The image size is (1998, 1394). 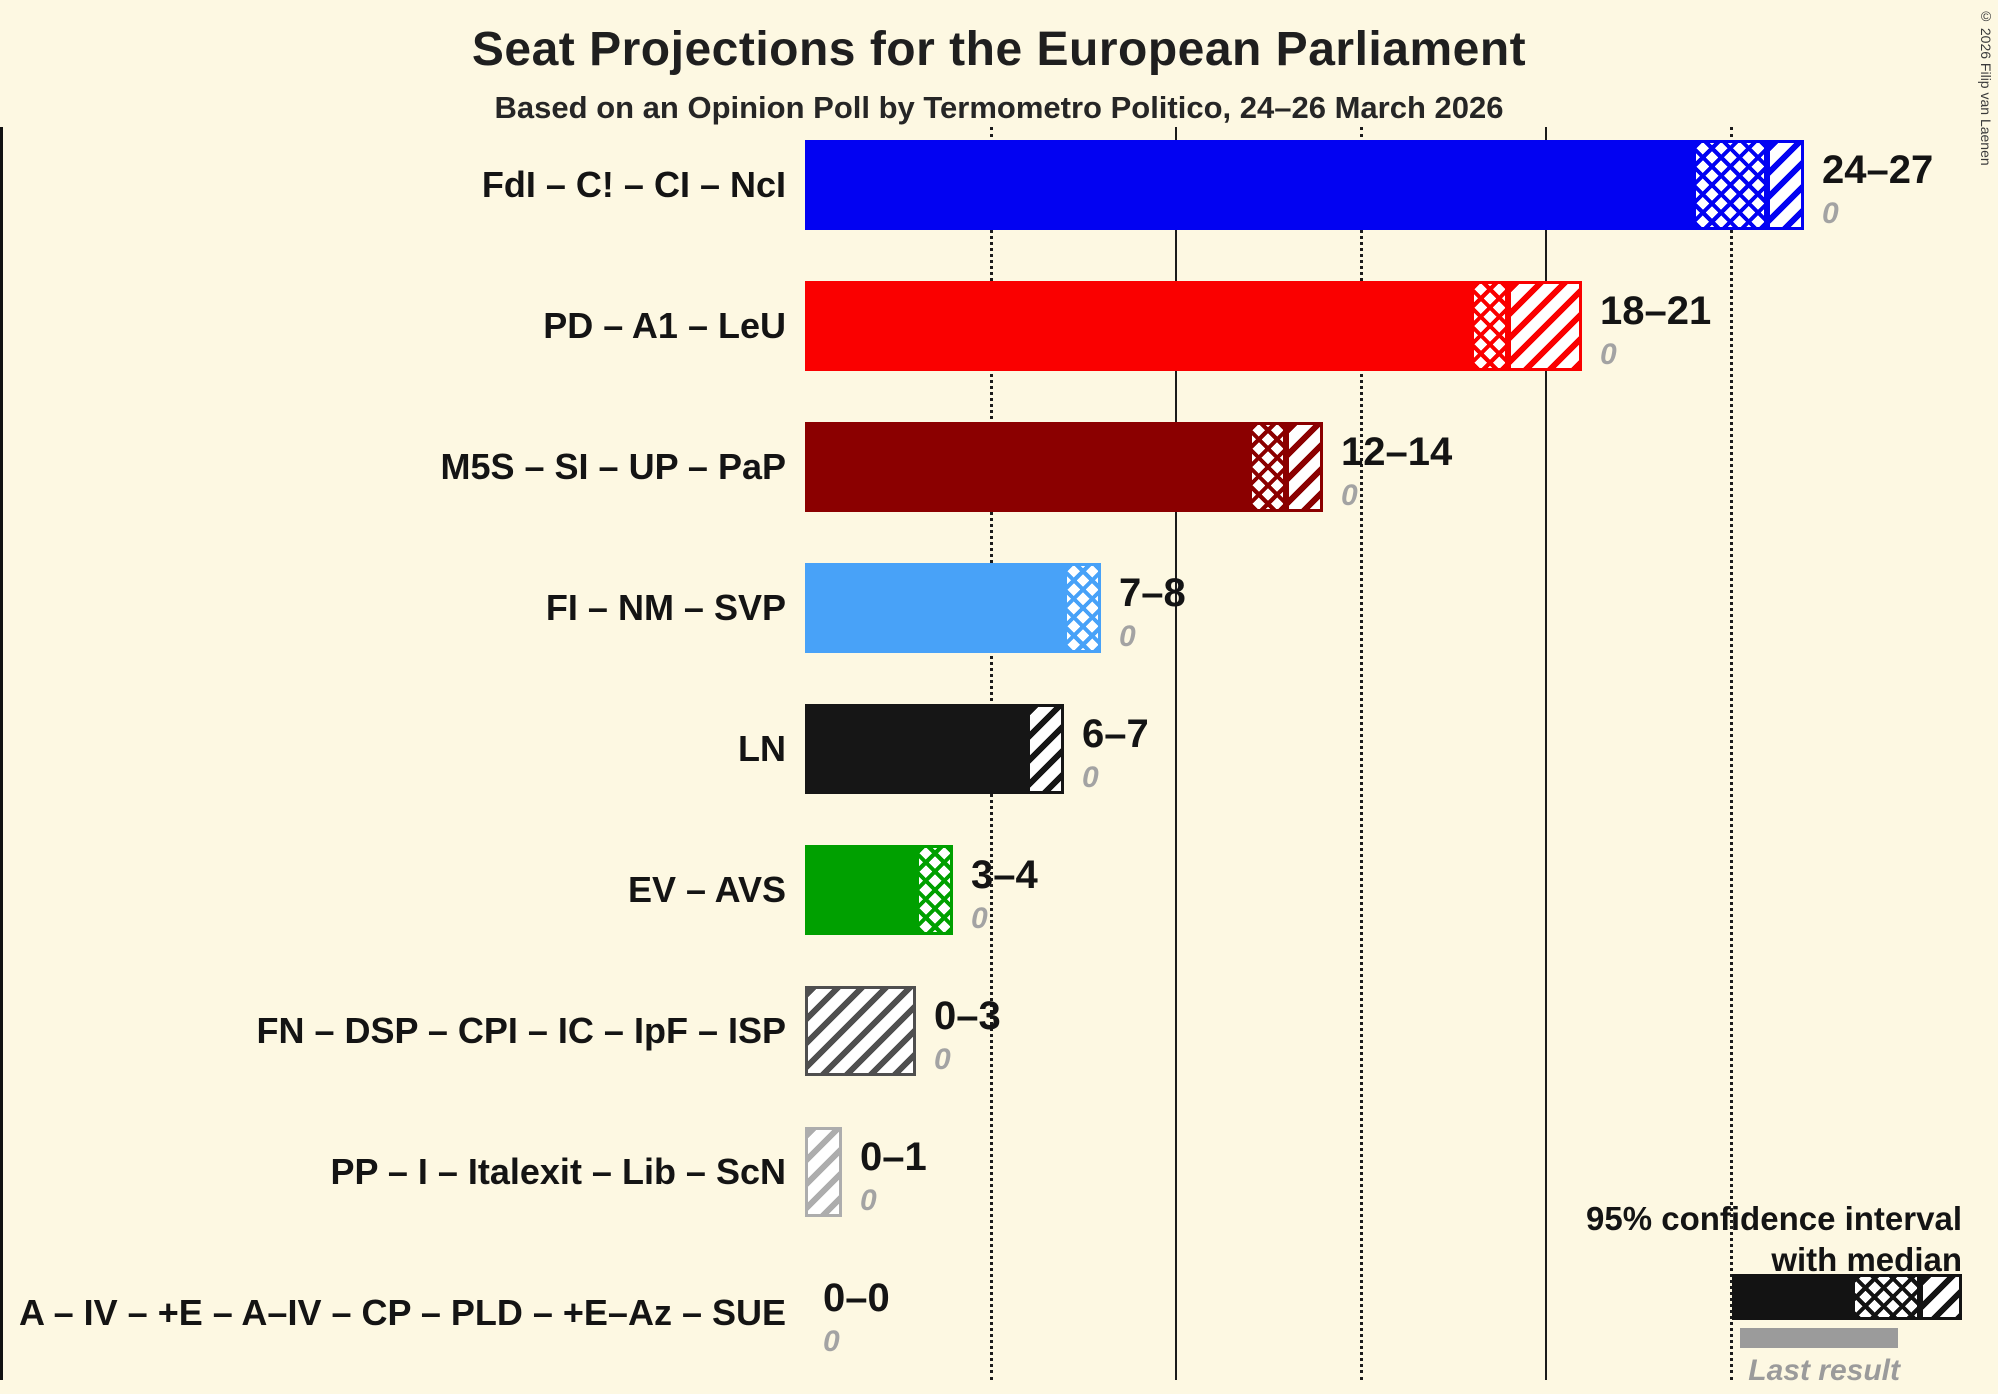 What do you see at coordinates (1886, 1297) in the screenshot?
I see `legend-median-crosshatch-segment` at bounding box center [1886, 1297].